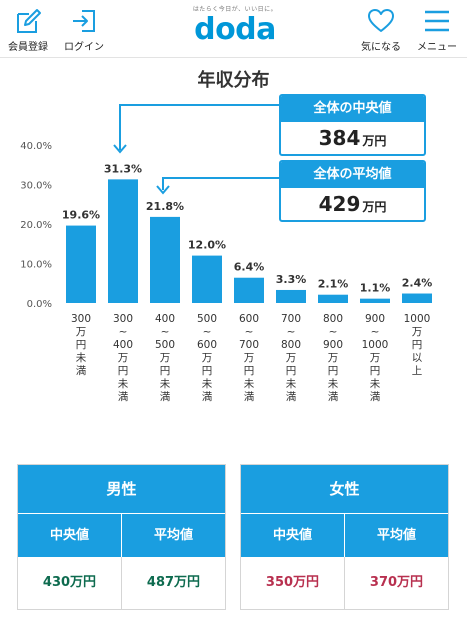  Describe the element at coordinates (200, 127) in the screenshot. I see `median-arrow-line` at that location.